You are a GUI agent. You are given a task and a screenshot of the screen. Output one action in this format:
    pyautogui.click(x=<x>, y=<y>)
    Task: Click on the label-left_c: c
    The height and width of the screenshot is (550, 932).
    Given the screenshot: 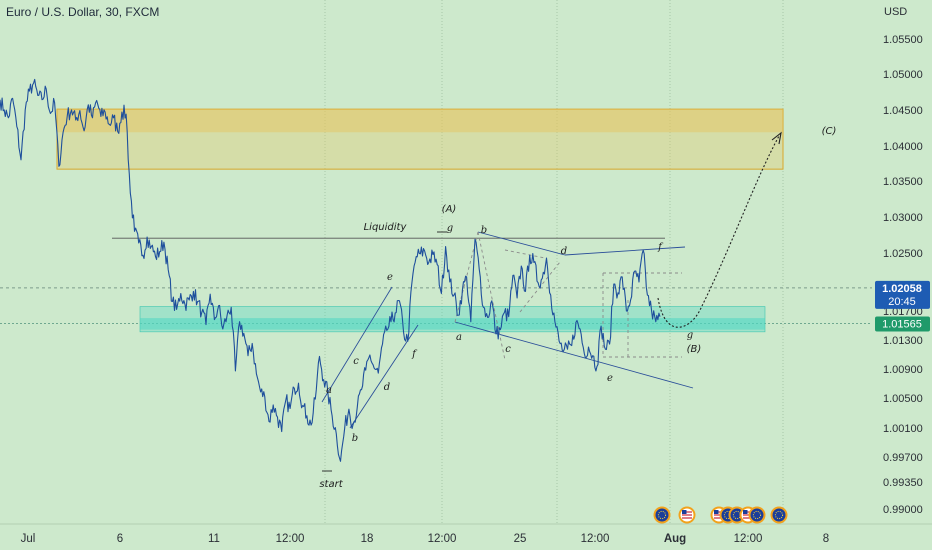 What is the action you would take?
    pyautogui.click(x=356, y=361)
    